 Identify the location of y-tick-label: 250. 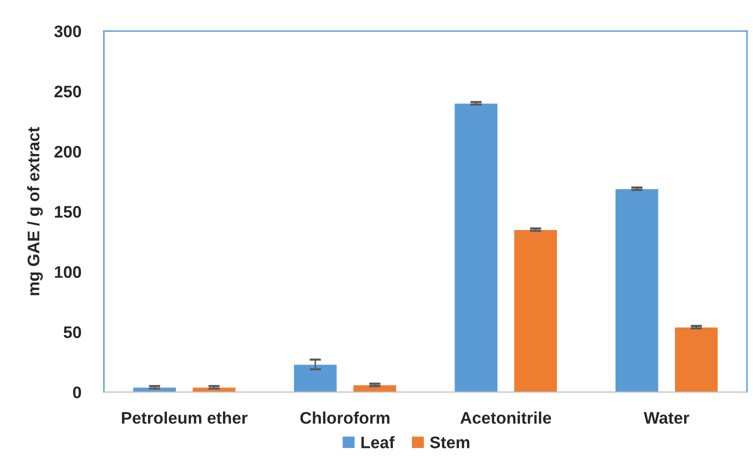
(68, 92).